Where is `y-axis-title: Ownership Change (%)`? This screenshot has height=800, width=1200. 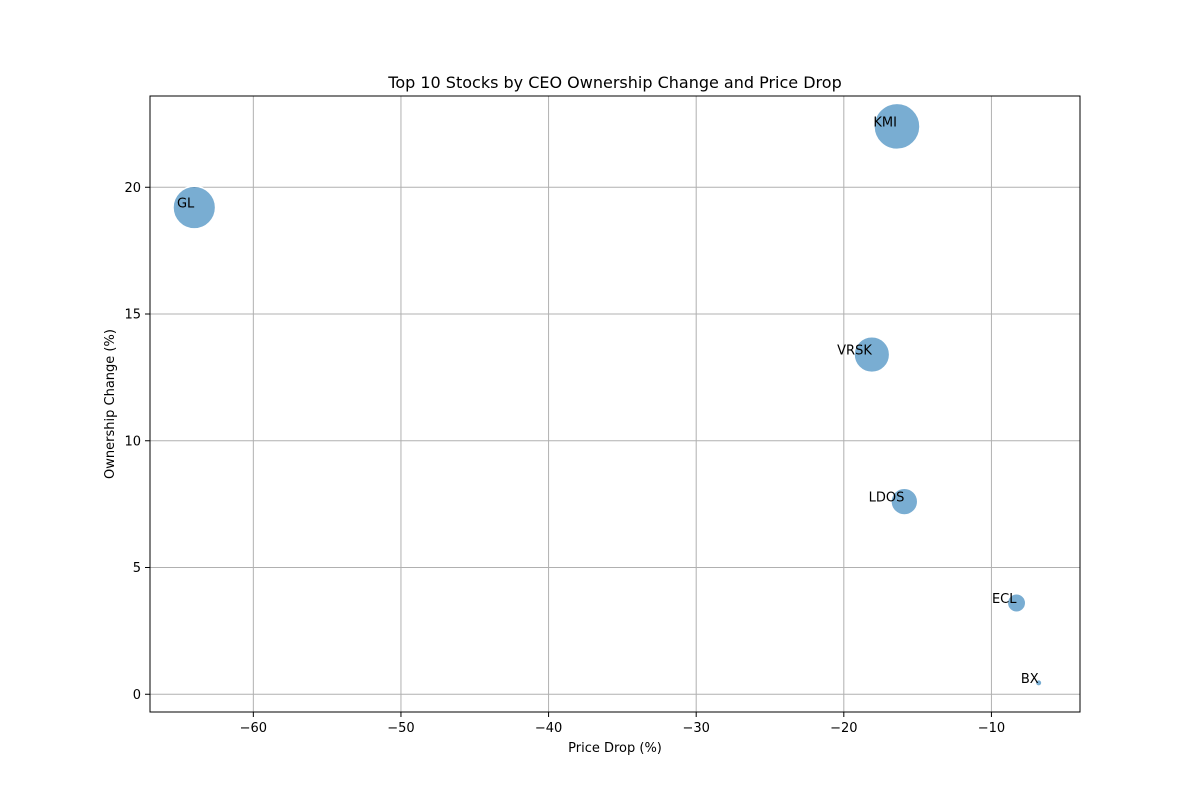
y-axis-title: Ownership Change (%) is located at coordinates (110, 404).